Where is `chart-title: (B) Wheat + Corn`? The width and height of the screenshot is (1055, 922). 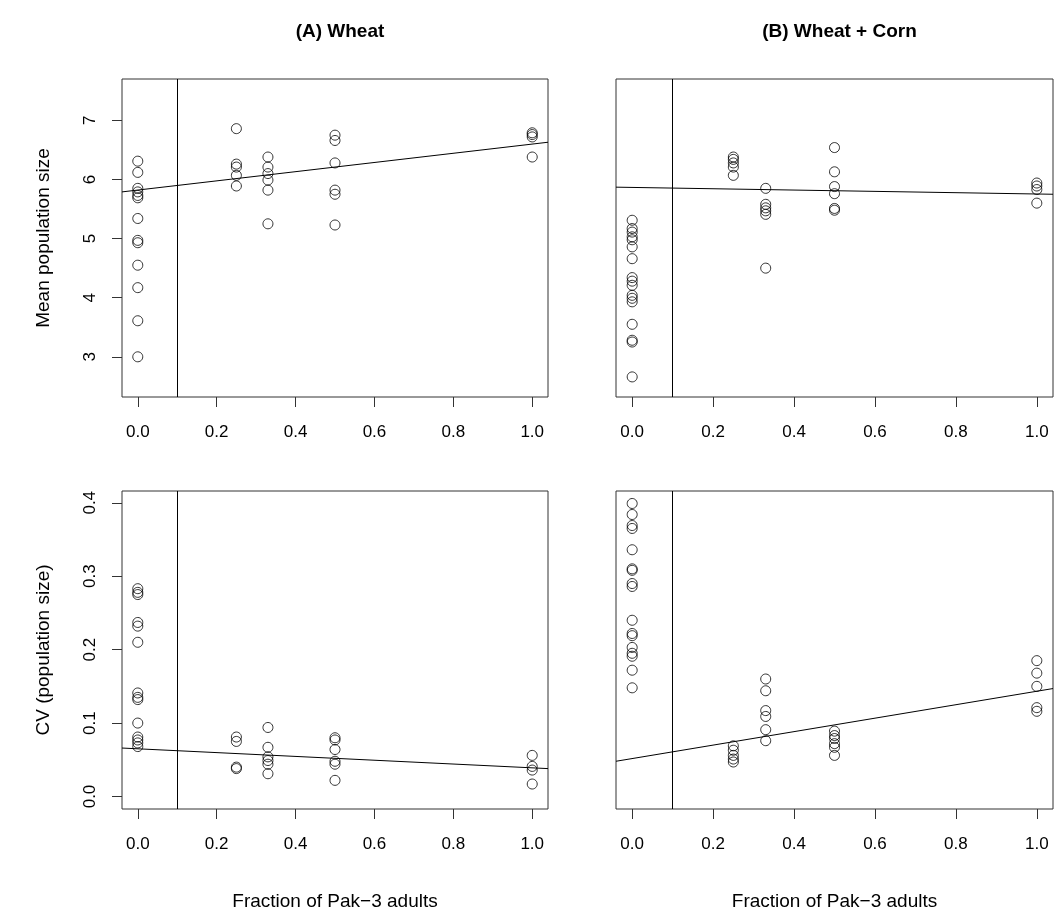
chart-title: (B) Wheat + Corn is located at coordinates (839, 30).